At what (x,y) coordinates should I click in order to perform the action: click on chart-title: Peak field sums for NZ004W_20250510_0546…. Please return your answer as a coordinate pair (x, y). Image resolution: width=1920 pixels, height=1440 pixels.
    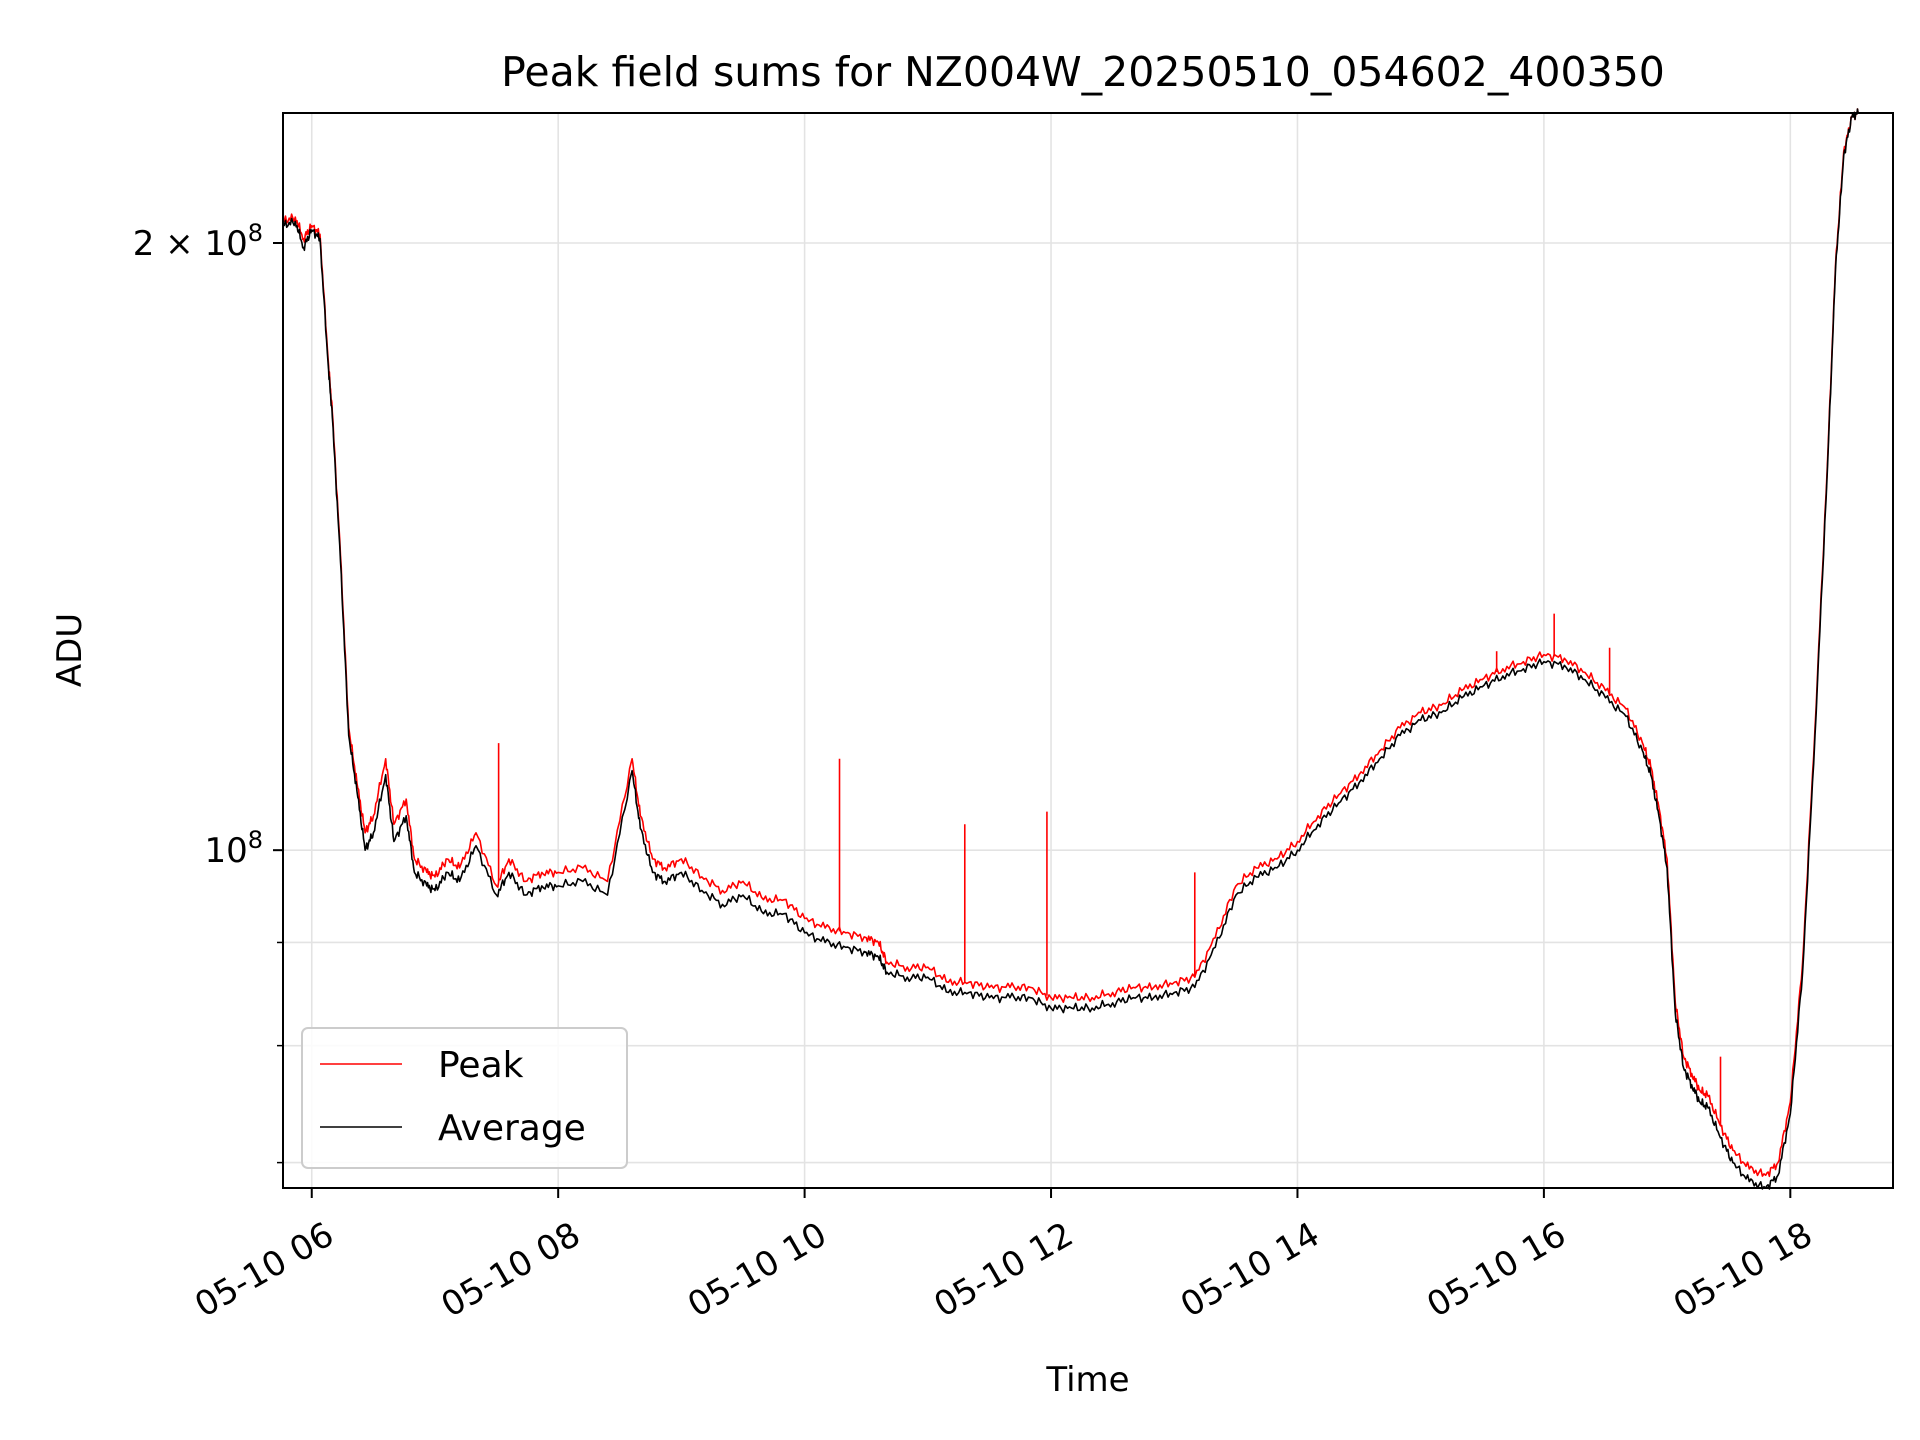
    Looking at the image, I should click on (1083, 72).